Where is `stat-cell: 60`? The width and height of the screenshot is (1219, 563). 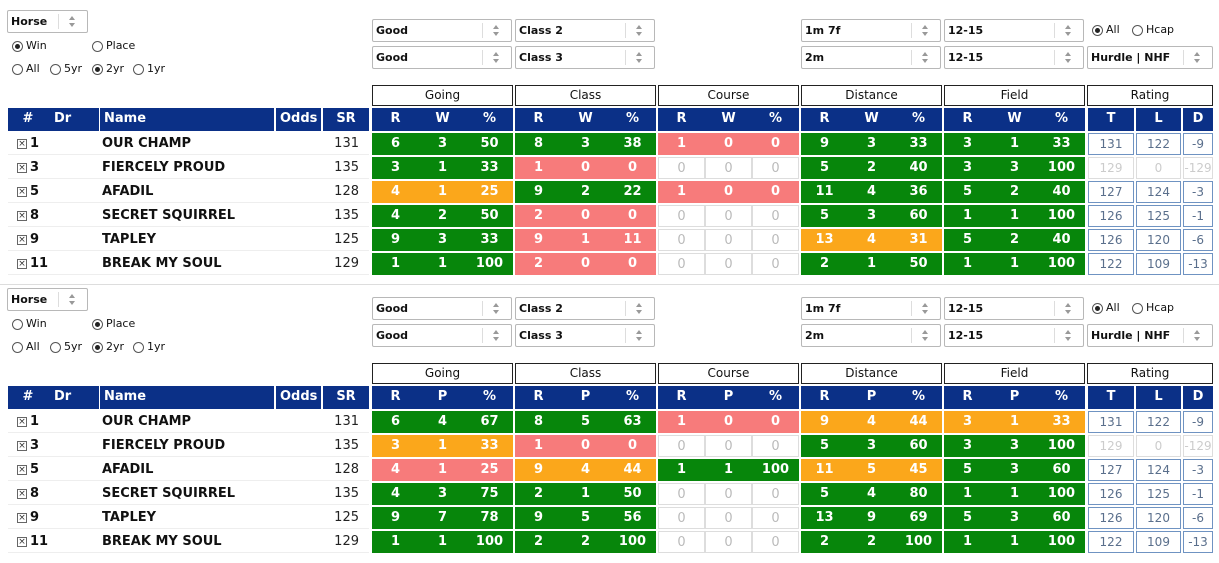
stat-cell: 60 is located at coordinates (918, 446).